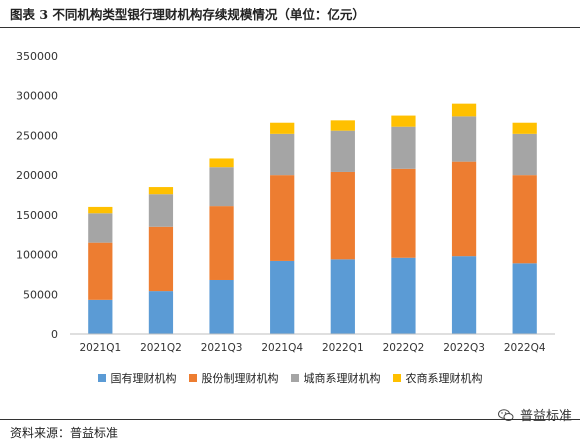  I want to click on x-tick-label: 2022Q3, so click(464, 348).